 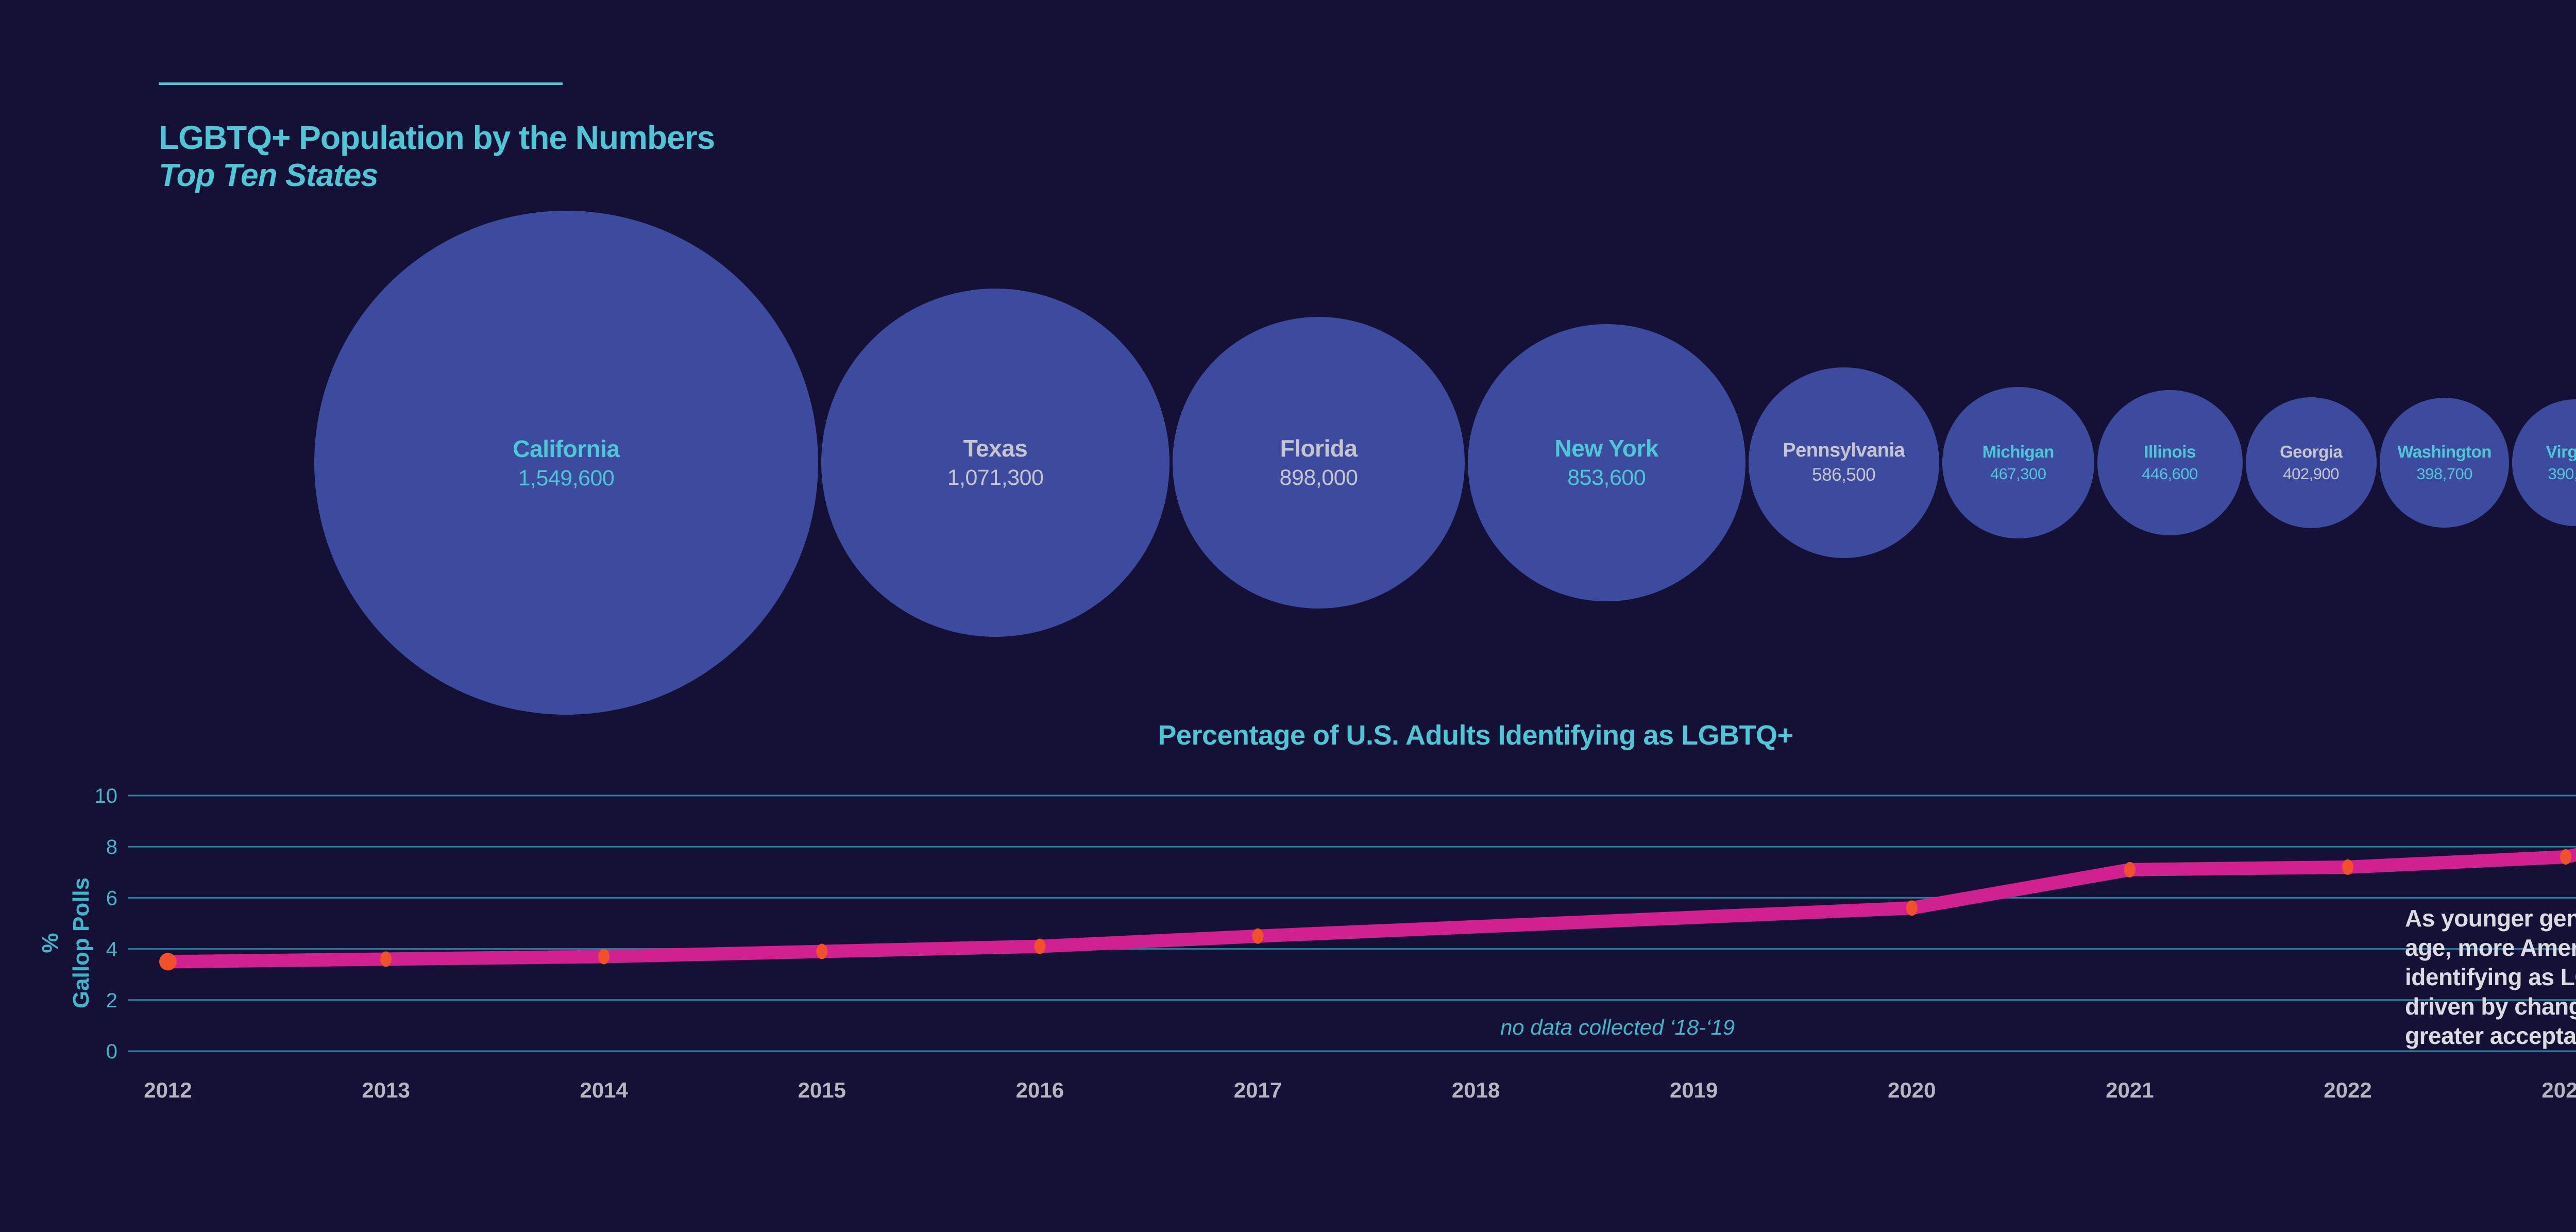 What do you see at coordinates (111, 898) in the screenshot?
I see `y-tick-label: 6` at bounding box center [111, 898].